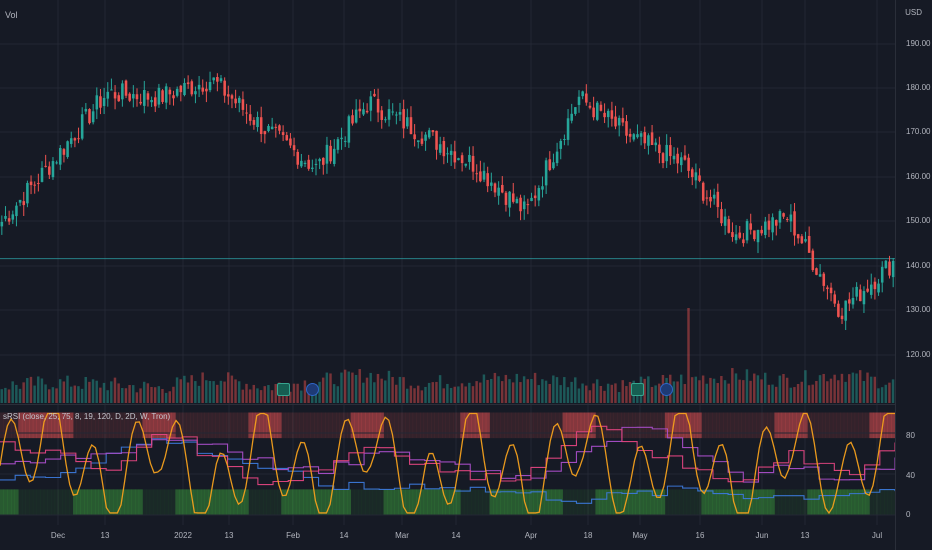 The height and width of the screenshot is (550, 932). I want to click on time-tick: 14, so click(456, 535).